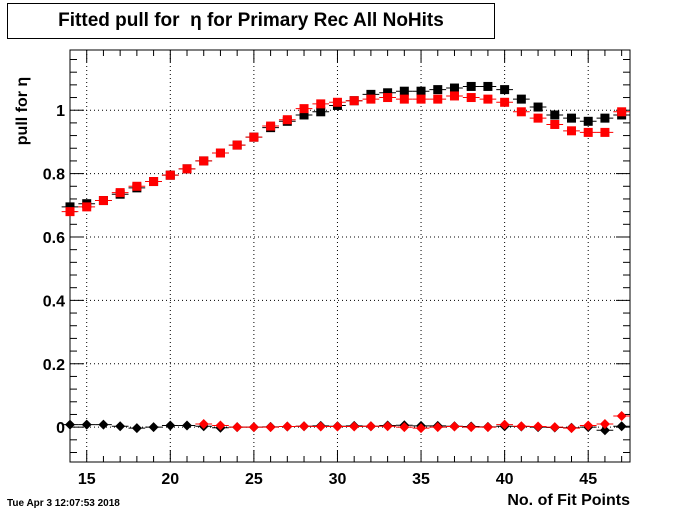 The image size is (700, 514). I want to click on x-tick-label: 25, so click(254, 479).